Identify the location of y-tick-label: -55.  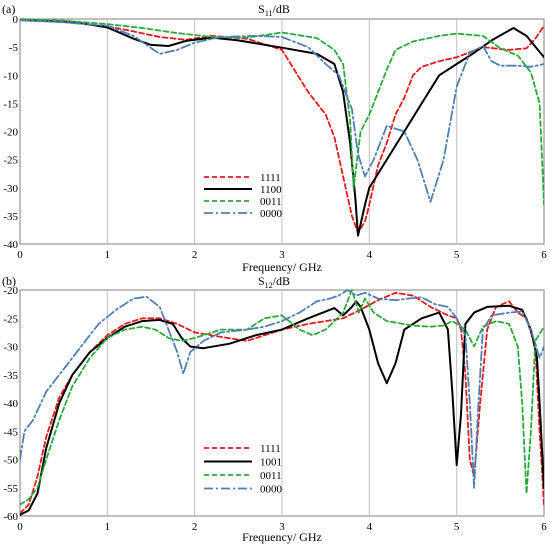
(10, 489).